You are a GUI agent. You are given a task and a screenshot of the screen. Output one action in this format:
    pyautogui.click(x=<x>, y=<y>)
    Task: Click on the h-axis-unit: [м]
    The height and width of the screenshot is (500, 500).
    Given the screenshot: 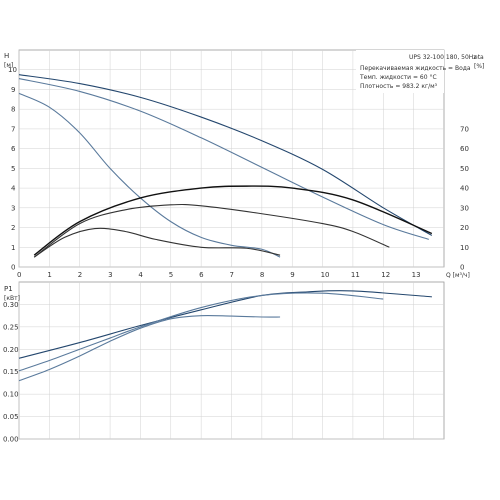 What is the action you would take?
    pyautogui.click(x=8, y=65)
    